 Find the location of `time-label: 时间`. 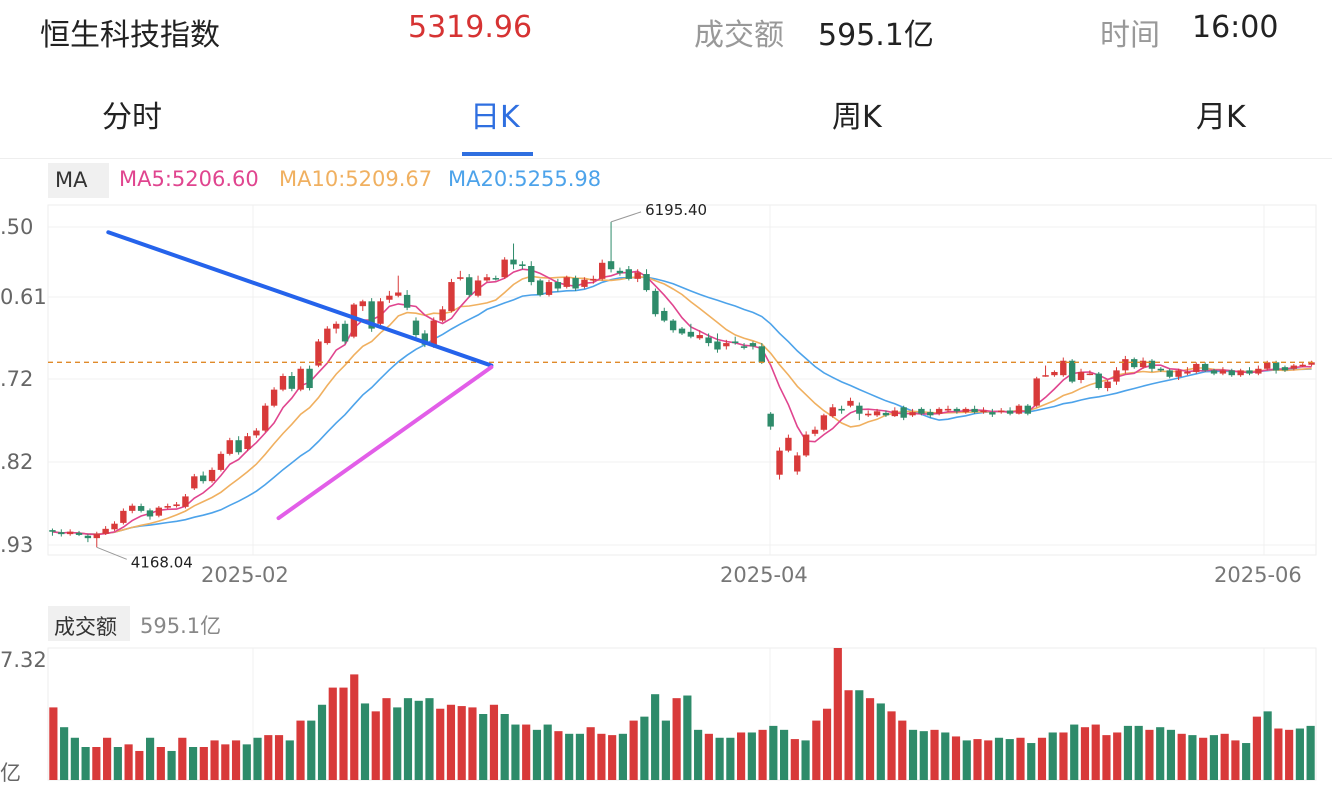

time-label: 时间 is located at coordinates (1130, 35).